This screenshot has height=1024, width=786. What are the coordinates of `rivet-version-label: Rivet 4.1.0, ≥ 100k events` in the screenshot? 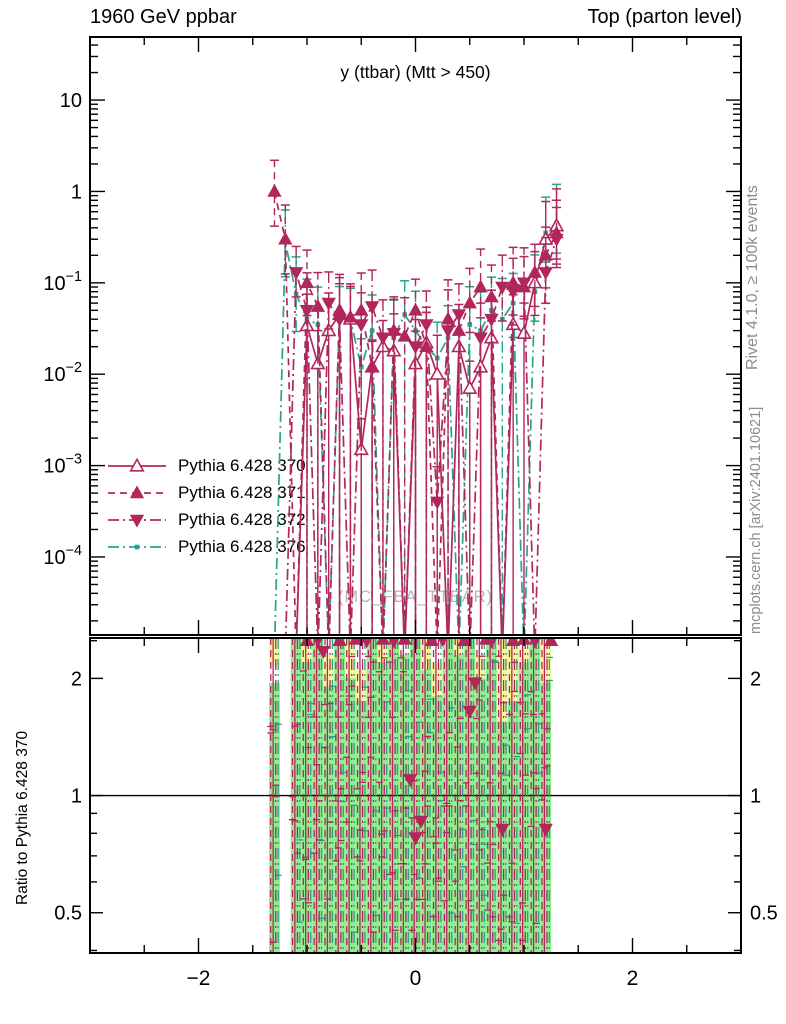 It's located at (752, 277).